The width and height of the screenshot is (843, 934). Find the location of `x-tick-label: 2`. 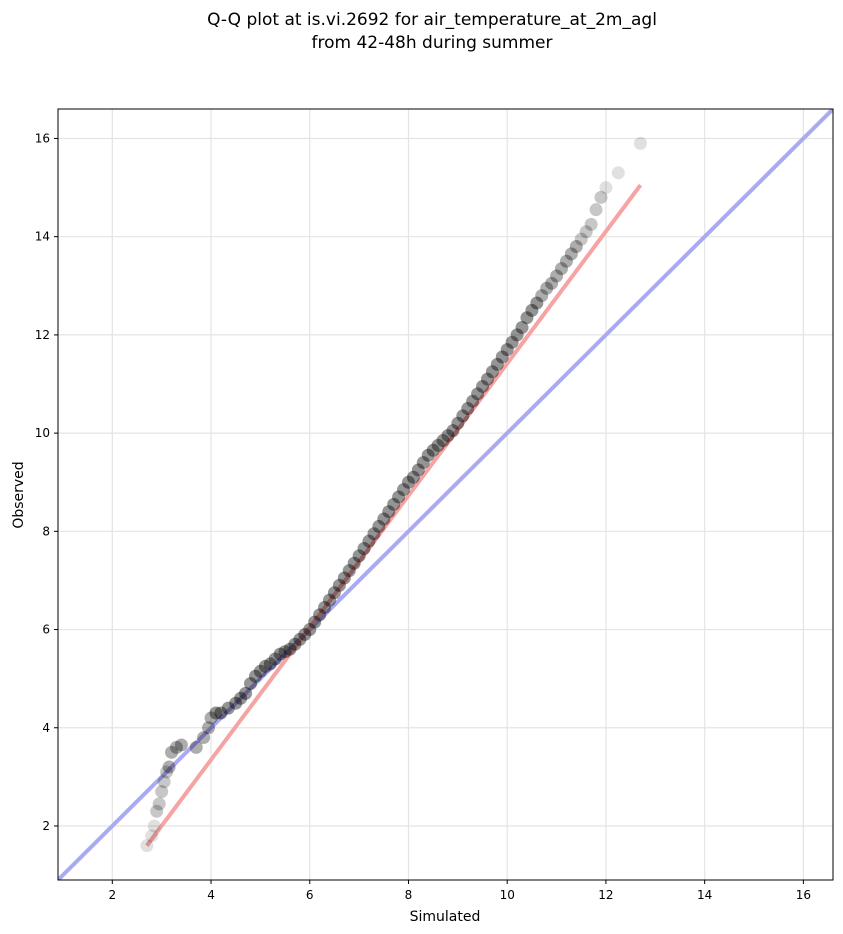

x-tick-label: 2 is located at coordinates (112, 895).